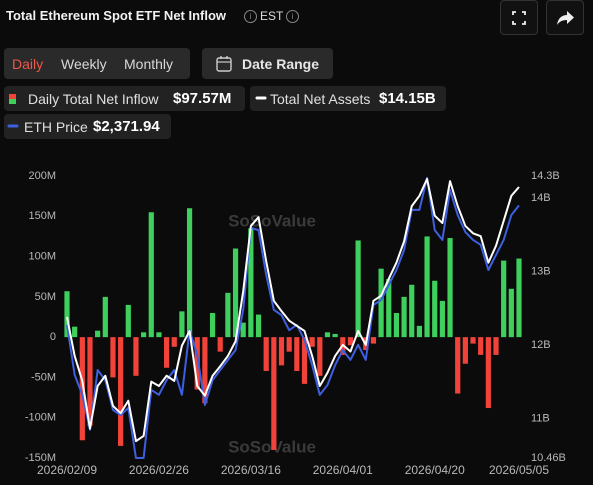 The width and height of the screenshot is (593, 485). Describe the element at coordinates (320, 99) in the screenshot. I see `legend-name: Total Net Assets` at that location.